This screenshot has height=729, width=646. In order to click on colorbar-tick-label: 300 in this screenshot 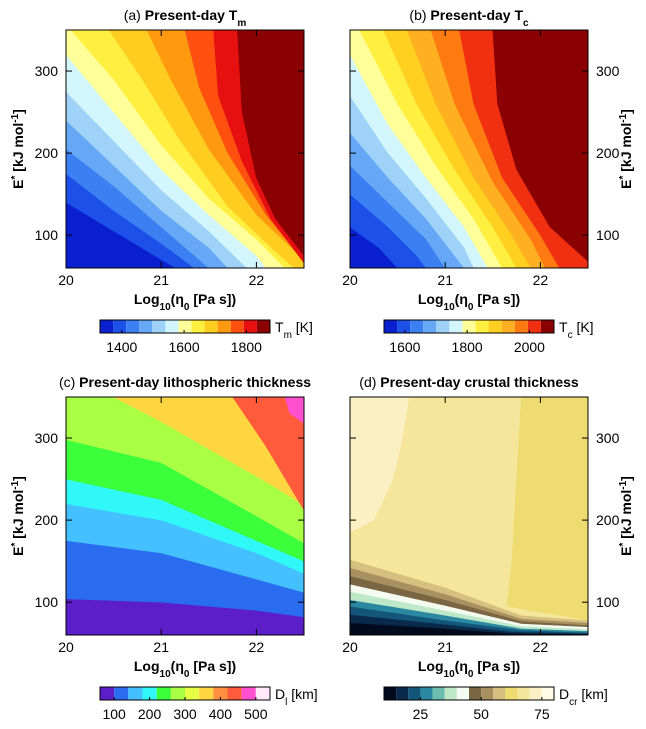, I will do `click(185, 714)`.